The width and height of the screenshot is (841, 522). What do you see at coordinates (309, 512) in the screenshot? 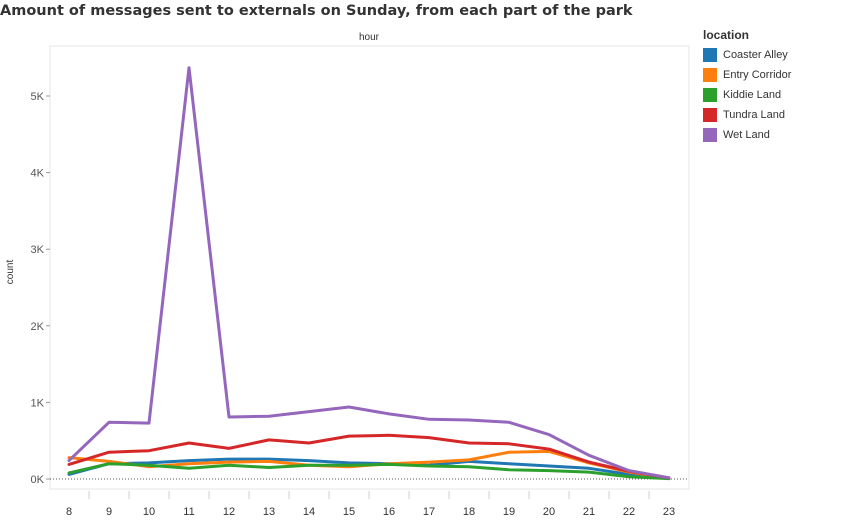
I see `x-tick-label: 14` at bounding box center [309, 512].